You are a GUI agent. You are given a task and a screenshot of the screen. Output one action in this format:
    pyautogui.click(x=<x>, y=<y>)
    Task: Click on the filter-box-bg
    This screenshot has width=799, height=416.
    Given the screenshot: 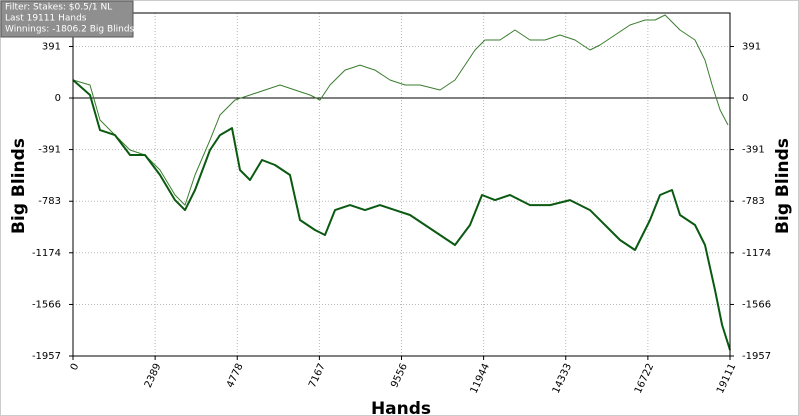 What is the action you would take?
    pyautogui.click(x=67, y=19)
    